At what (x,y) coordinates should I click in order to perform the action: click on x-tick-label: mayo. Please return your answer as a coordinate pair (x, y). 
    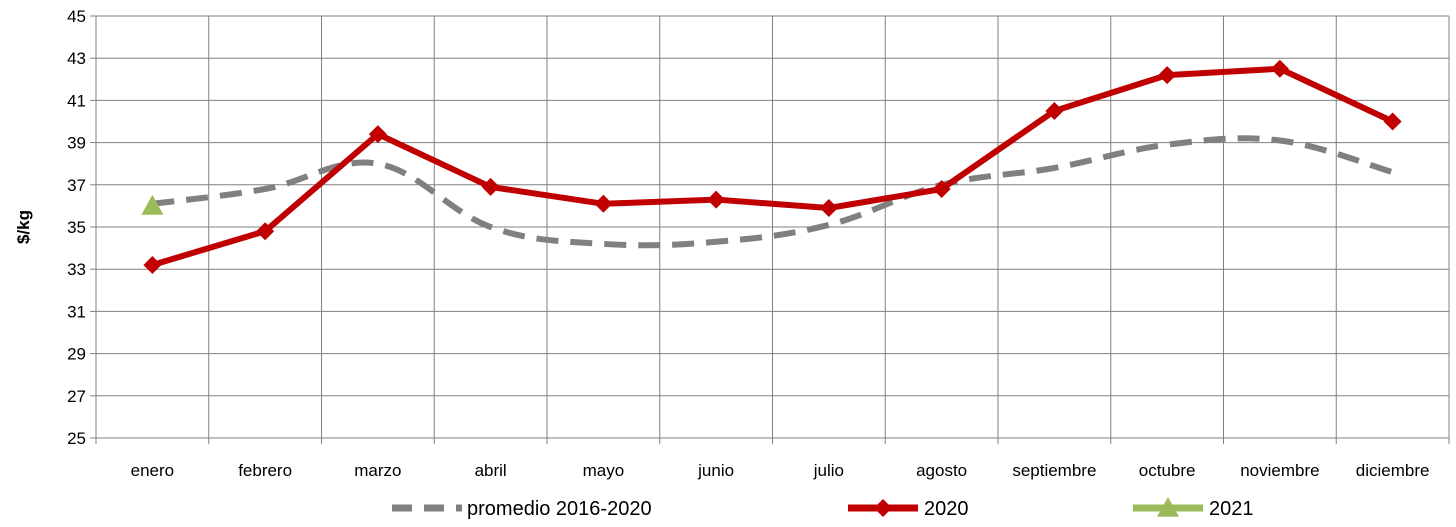
    Looking at the image, I should click on (604, 470).